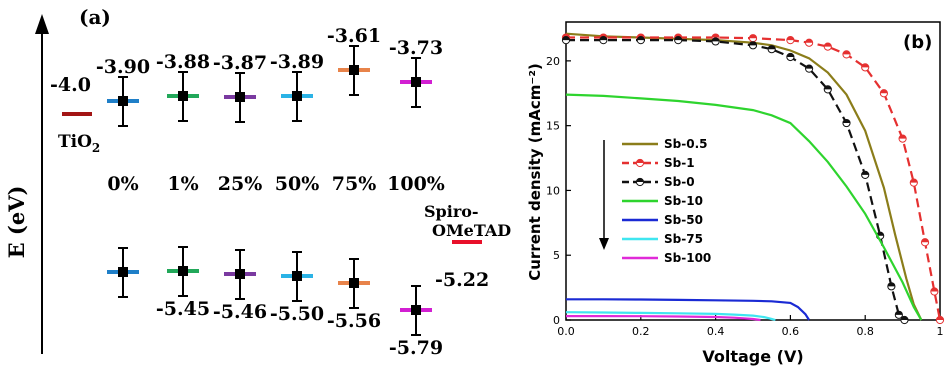 The image size is (945, 372). I want to click on legend-label: Sb-100, so click(687, 258).